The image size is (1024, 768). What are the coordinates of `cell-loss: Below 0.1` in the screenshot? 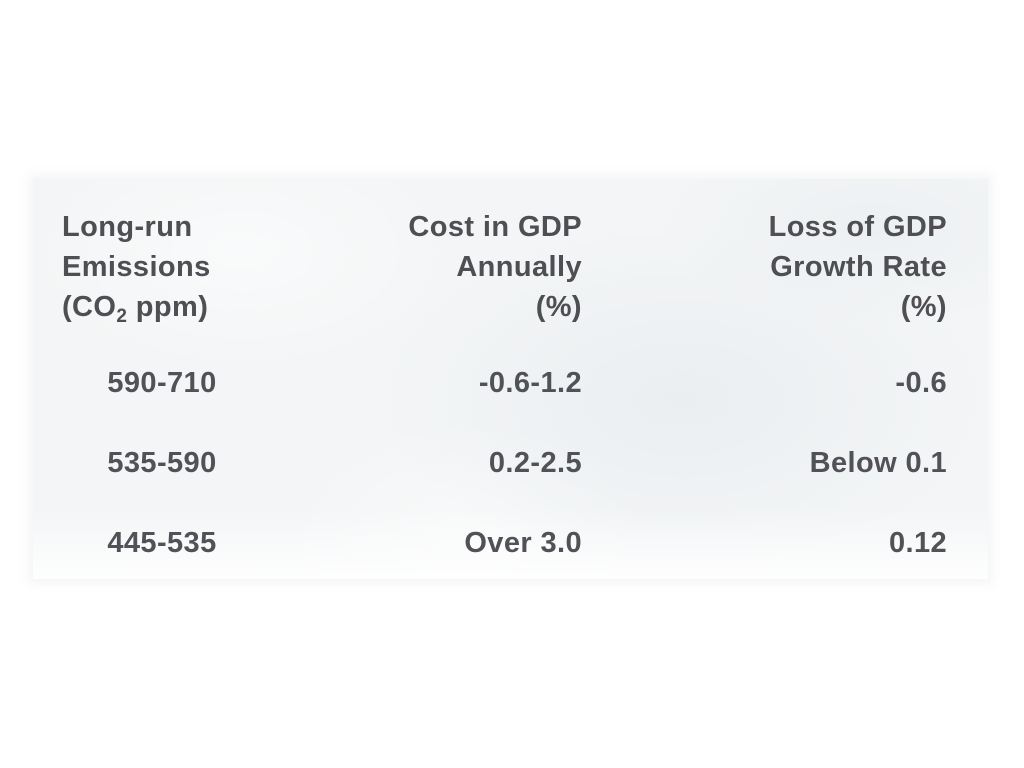 It's located at (878, 462).